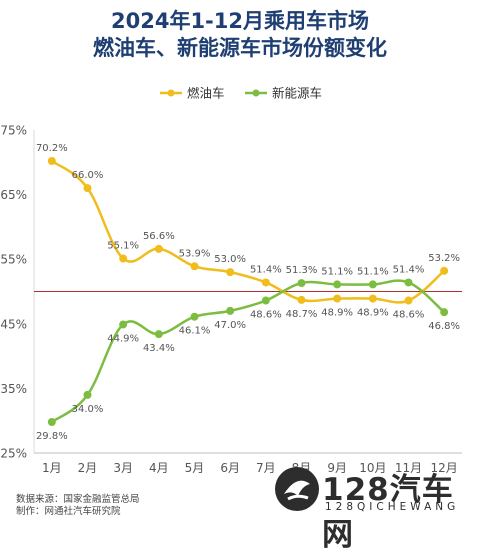 This screenshot has width=480, height=554. Describe the element at coordinates (337, 313) in the screenshot. I see `data-label-0-8: 48.9%` at that location.